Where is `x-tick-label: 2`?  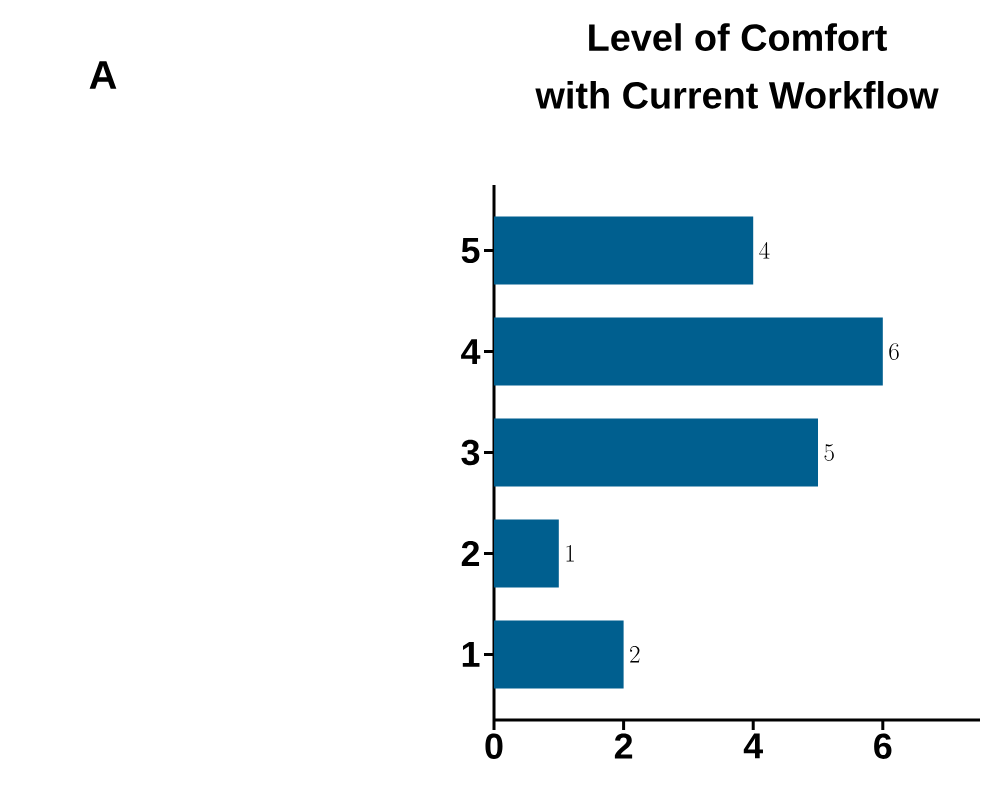
x-tick-label: 2 is located at coordinates (623, 746).